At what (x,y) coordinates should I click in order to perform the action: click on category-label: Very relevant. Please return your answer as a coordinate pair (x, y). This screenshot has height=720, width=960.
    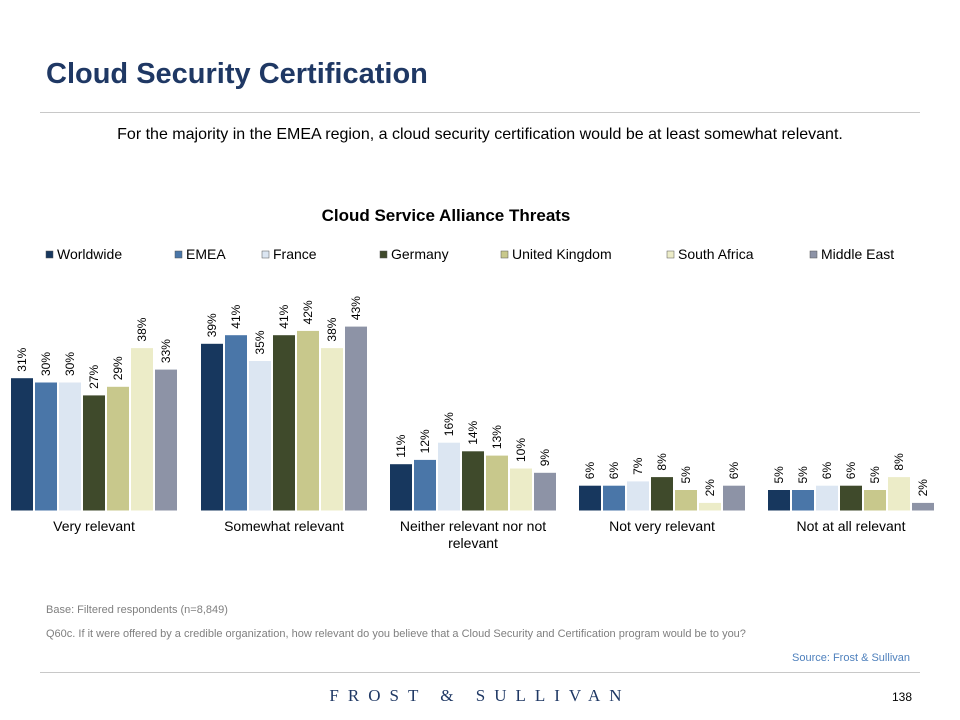
    Looking at the image, I should click on (94, 526).